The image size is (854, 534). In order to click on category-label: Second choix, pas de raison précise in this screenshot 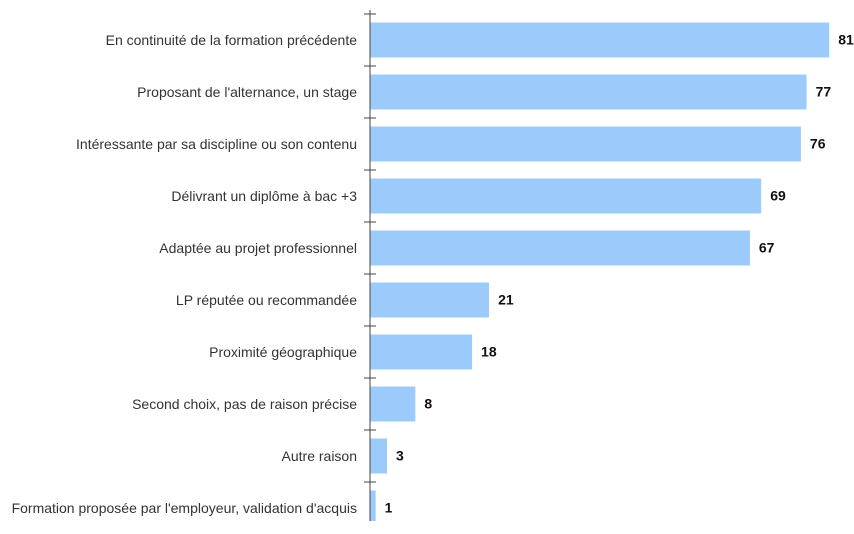, I will do `click(178, 404)`.